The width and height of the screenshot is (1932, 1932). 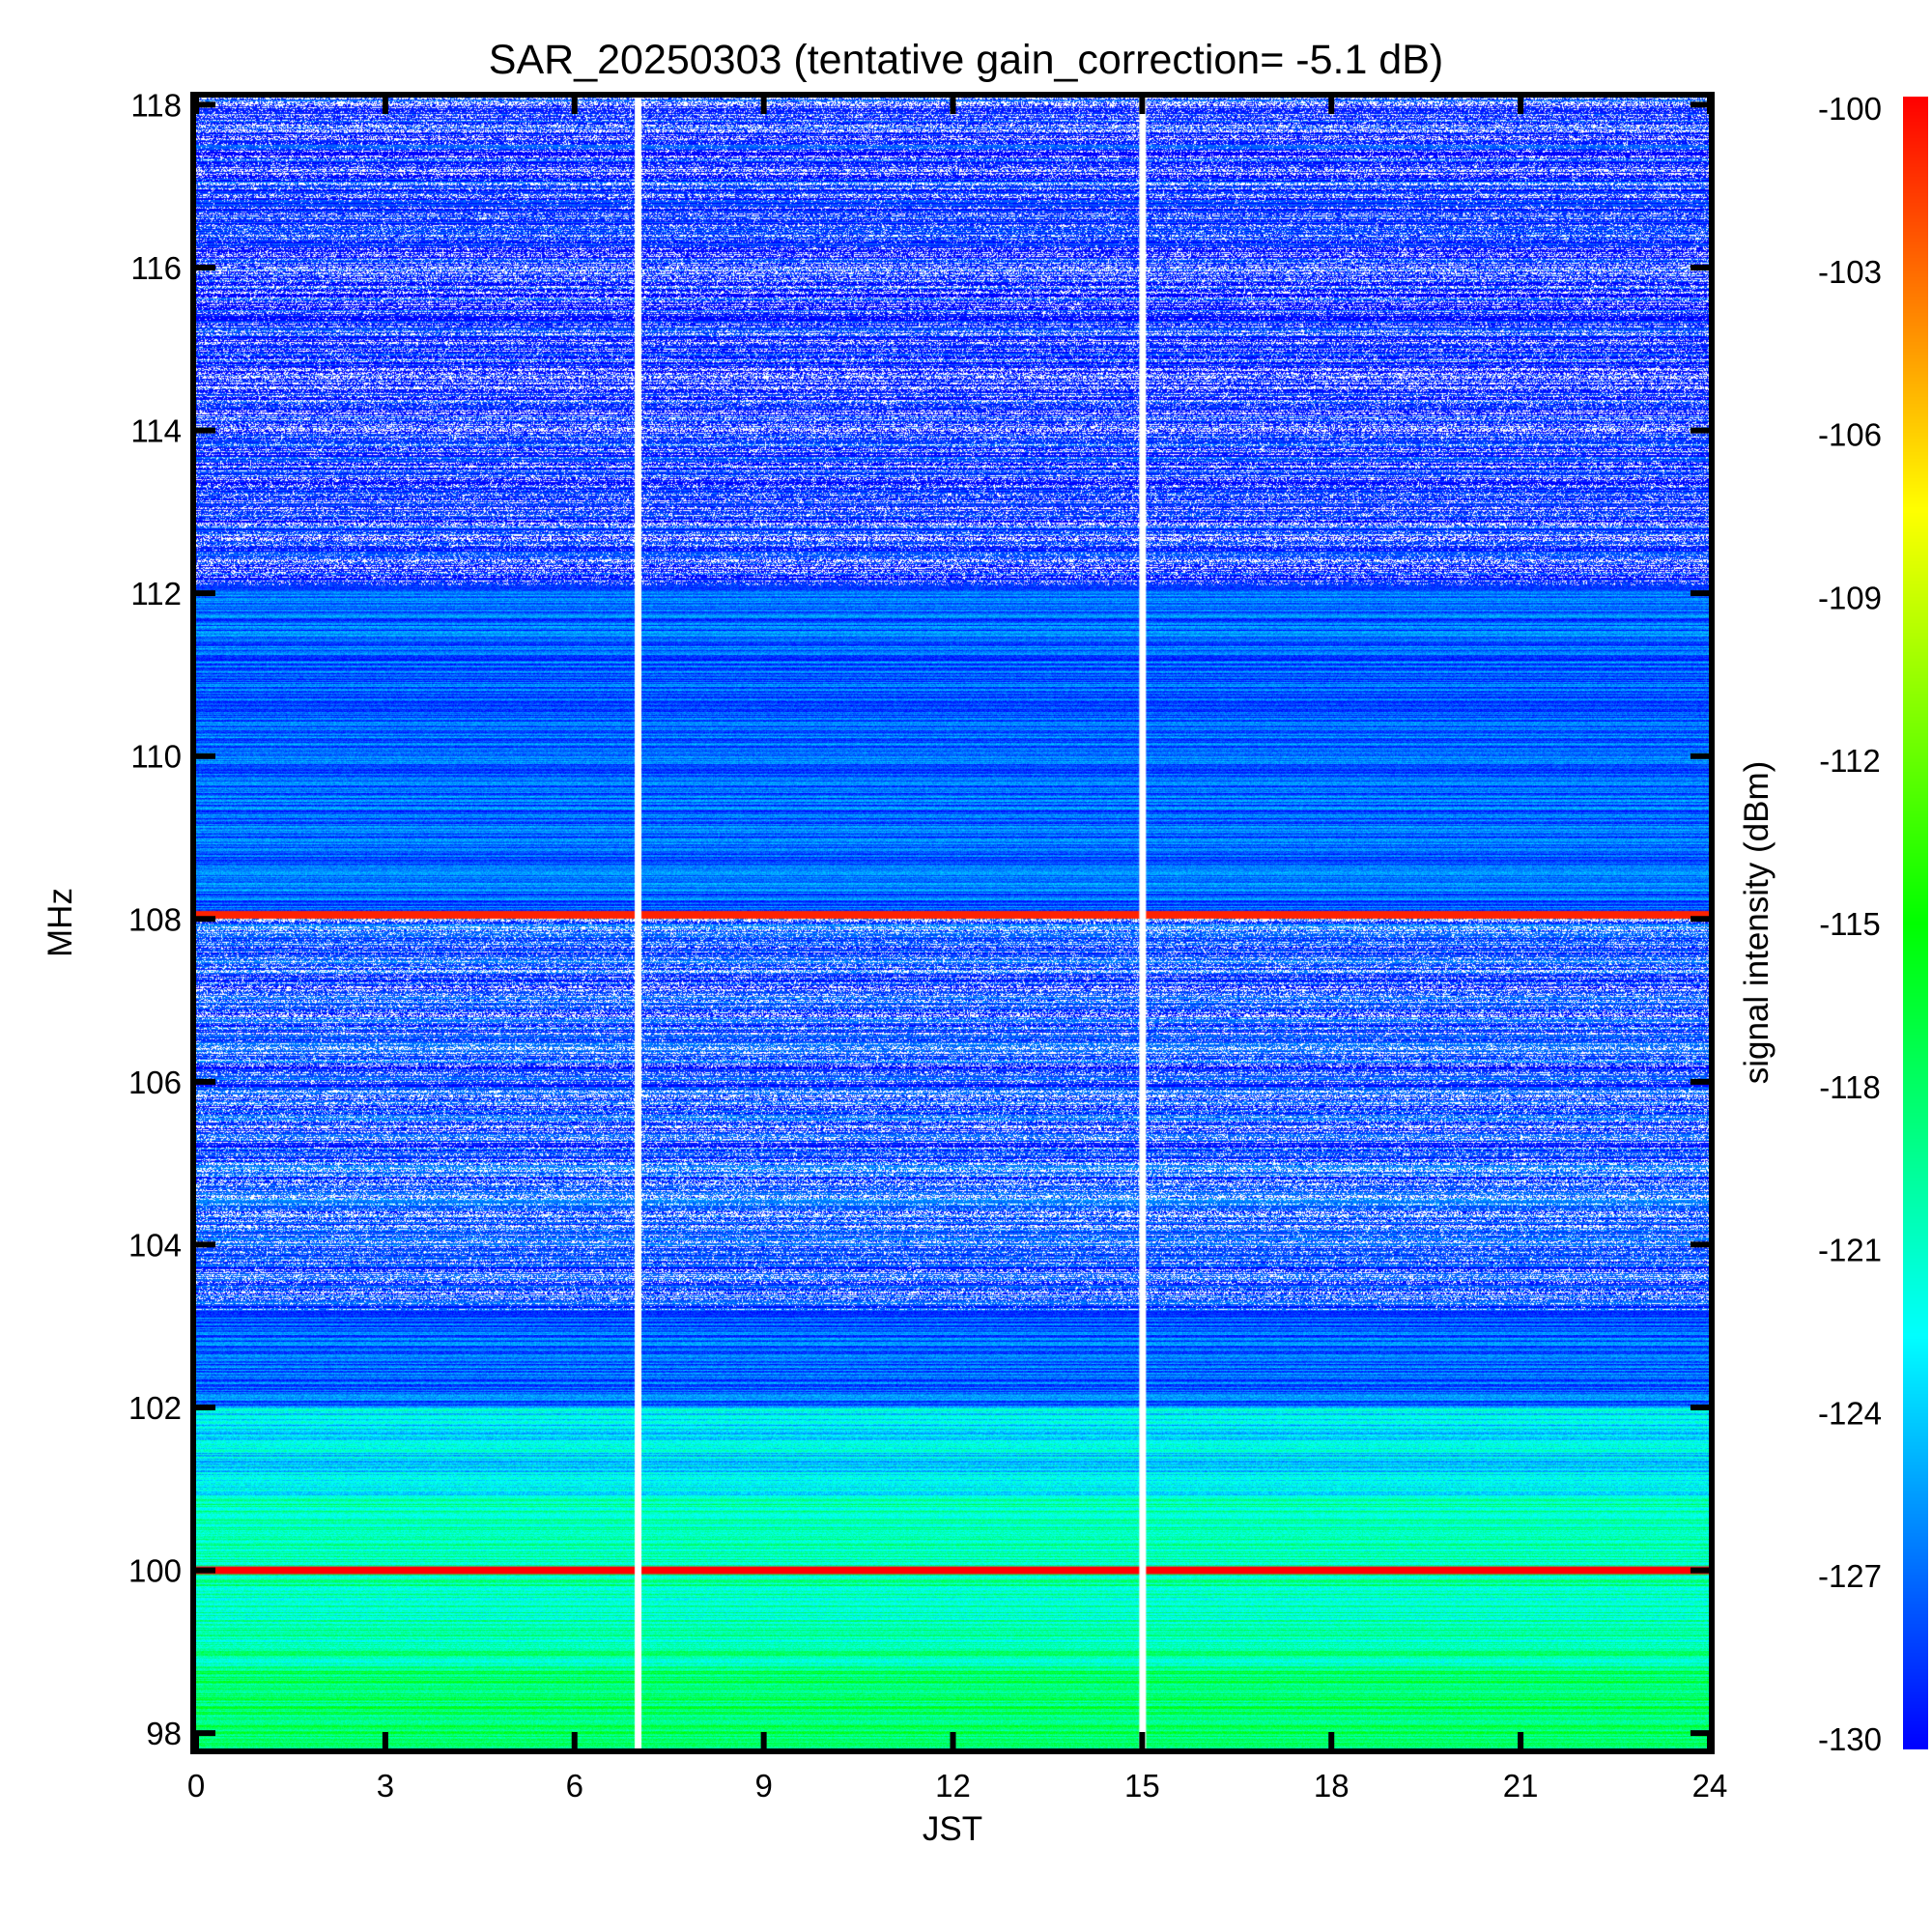 I want to click on x-tick-label: 21, so click(x=1521, y=1786).